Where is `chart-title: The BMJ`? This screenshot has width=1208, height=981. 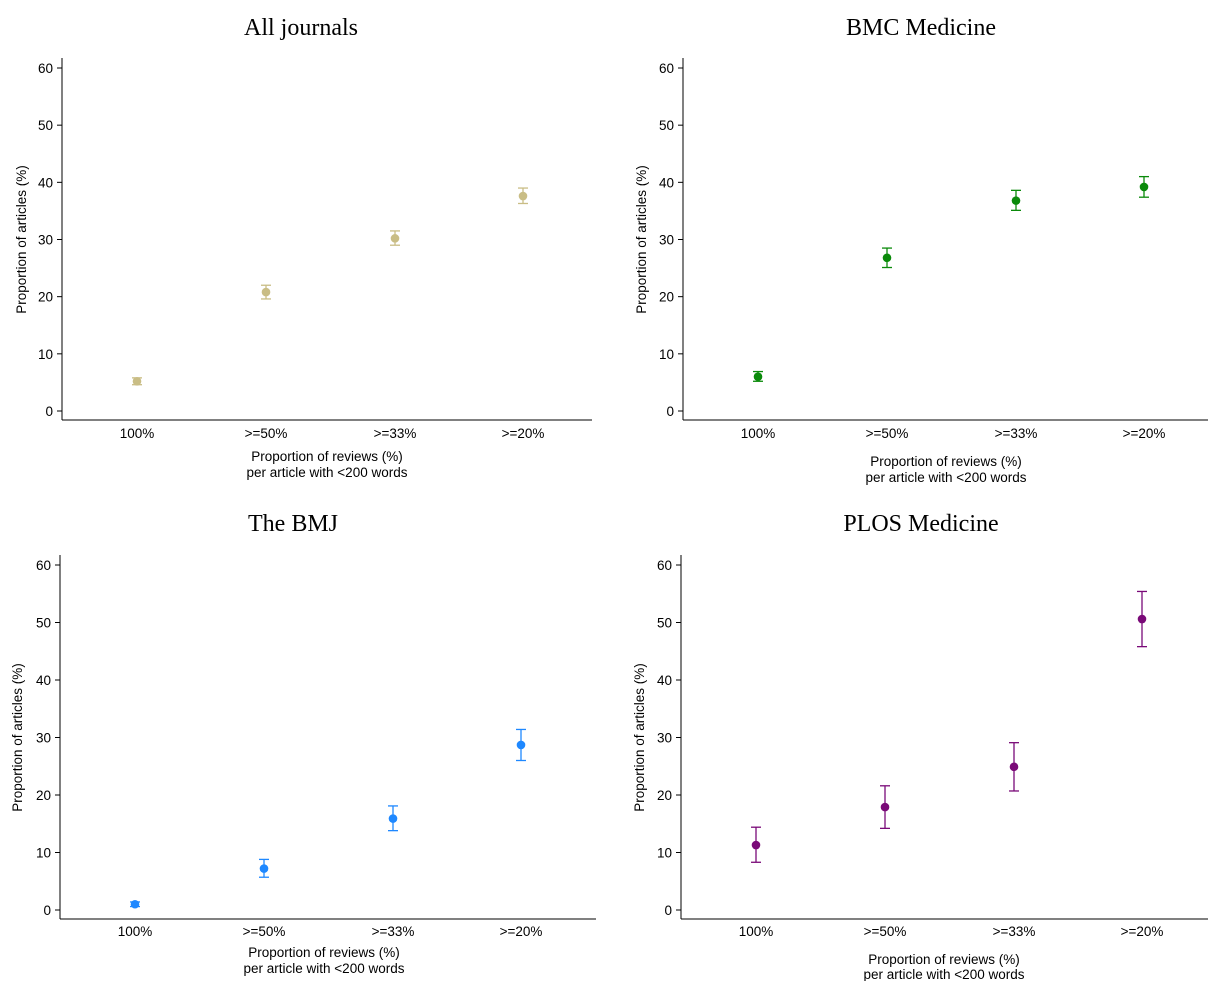 chart-title: The BMJ is located at coordinates (293, 524).